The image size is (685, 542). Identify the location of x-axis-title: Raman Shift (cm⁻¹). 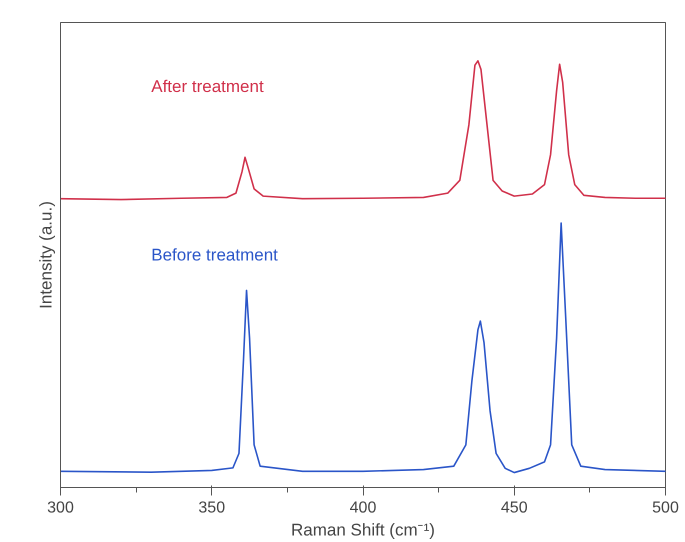
(363, 530).